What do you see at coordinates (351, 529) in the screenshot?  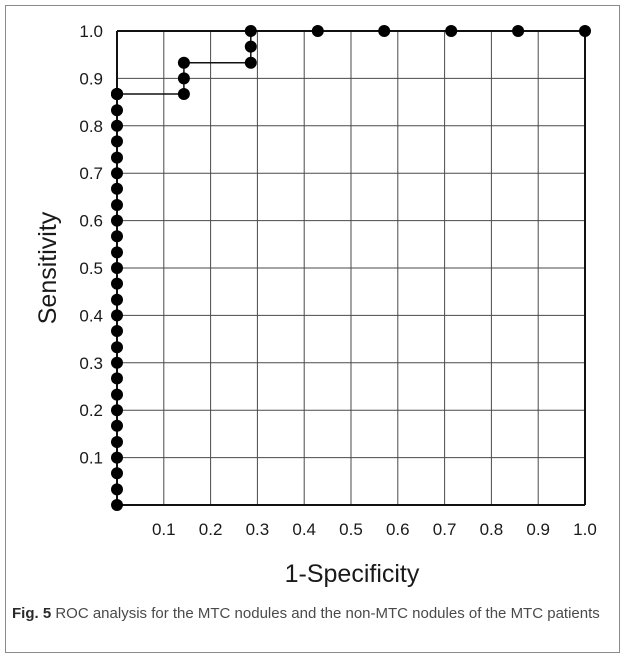 I see `x-tick-label: 0.5` at bounding box center [351, 529].